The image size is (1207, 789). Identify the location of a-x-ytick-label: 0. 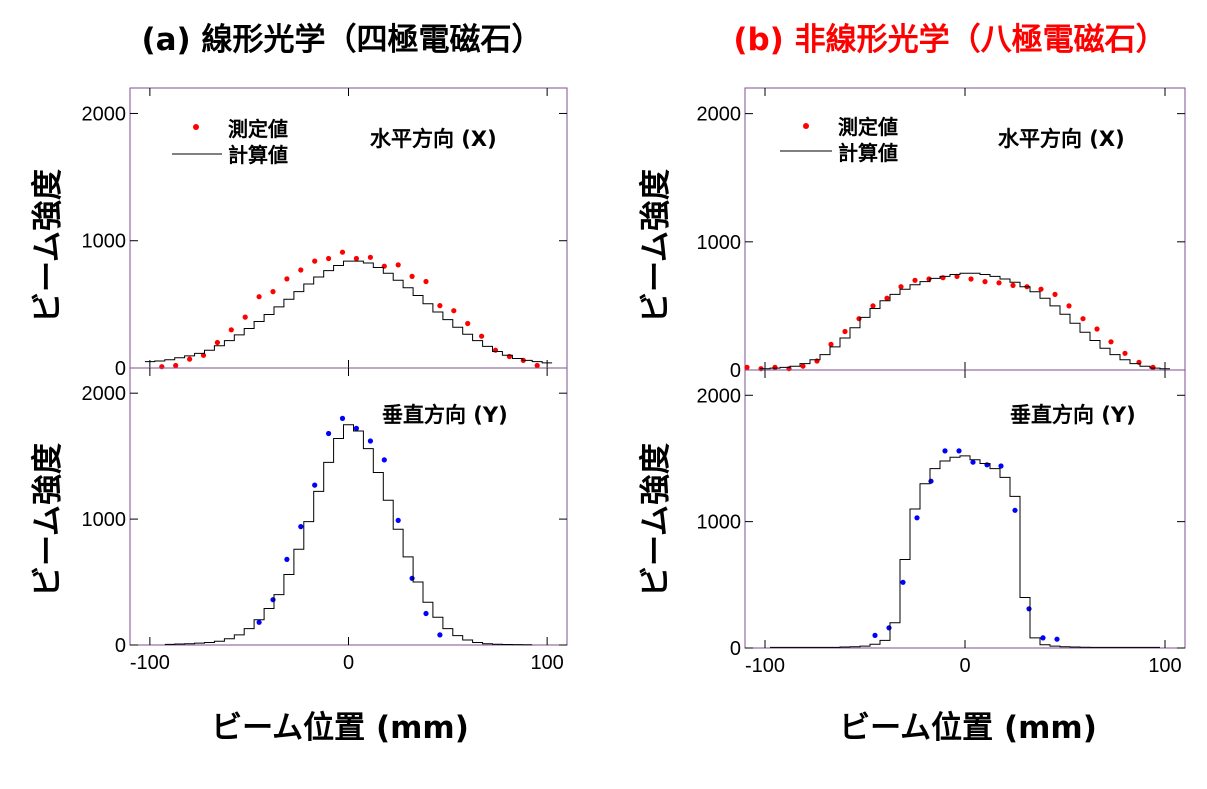
(120, 369).